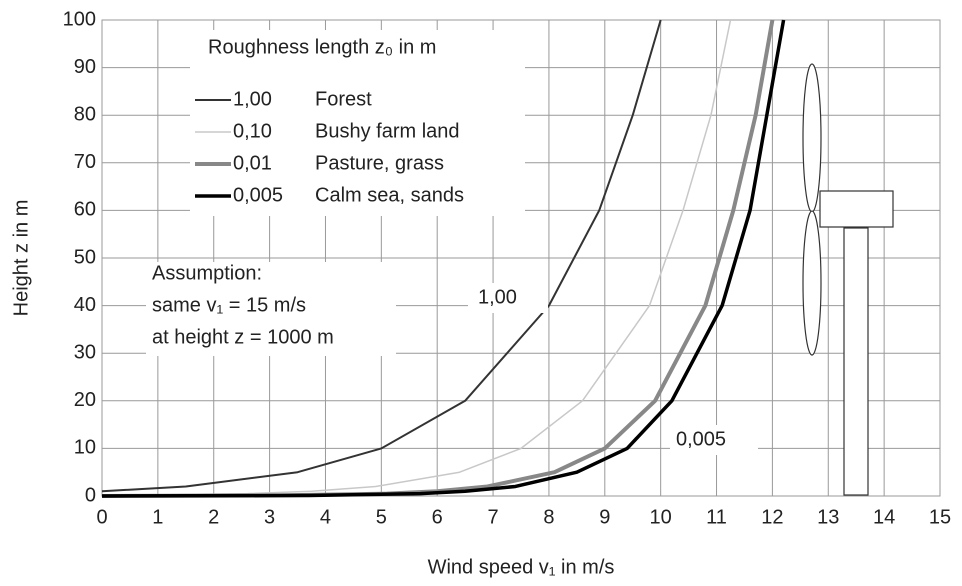  Describe the element at coordinates (343, 99) in the screenshot. I see `legend-label: Forest` at that location.